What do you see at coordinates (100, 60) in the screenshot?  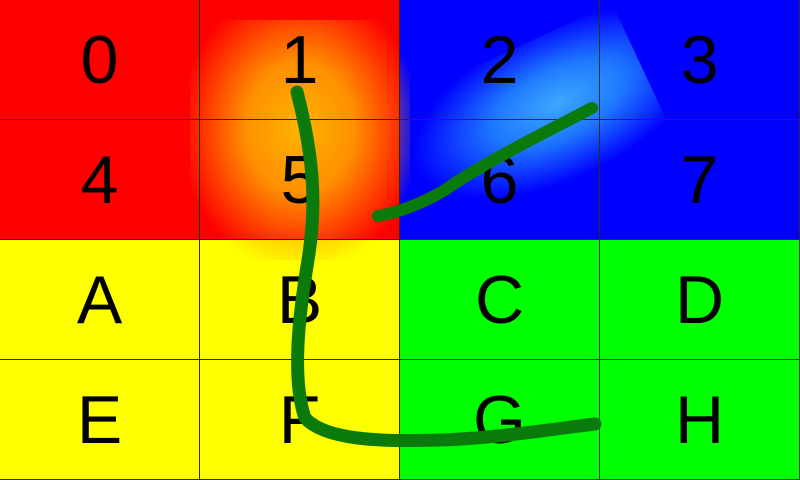 I see `key-0: 0` at bounding box center [100, 60].